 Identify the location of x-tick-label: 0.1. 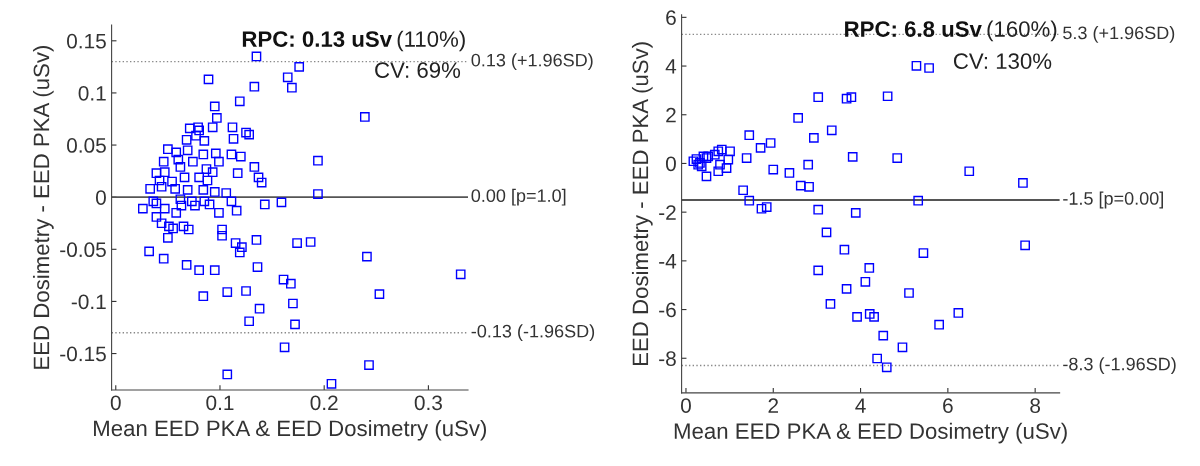
(220, 403).